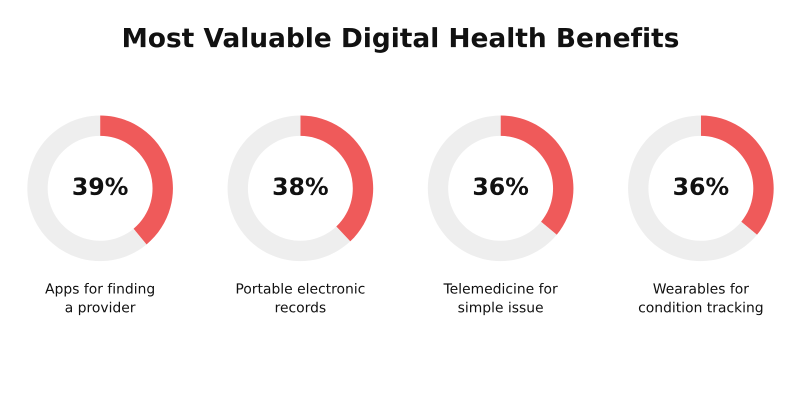  What do you see at coordinates (99, 299) in the screenshot?
I see `text: Apps for finding a provider` at bounding box center [99, 299].